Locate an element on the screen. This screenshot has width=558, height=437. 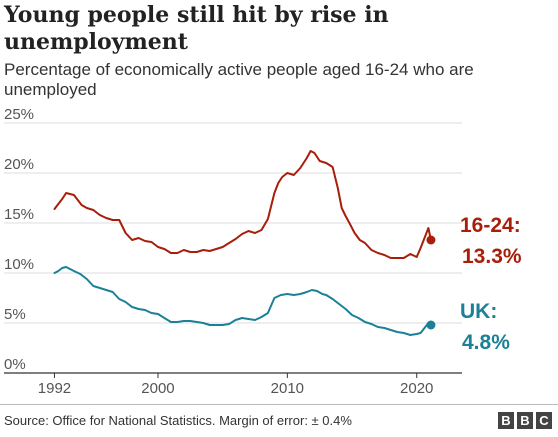
y-axis: 0% 5% 10% 15% 20% 25% is located at coordinates (19, 239).